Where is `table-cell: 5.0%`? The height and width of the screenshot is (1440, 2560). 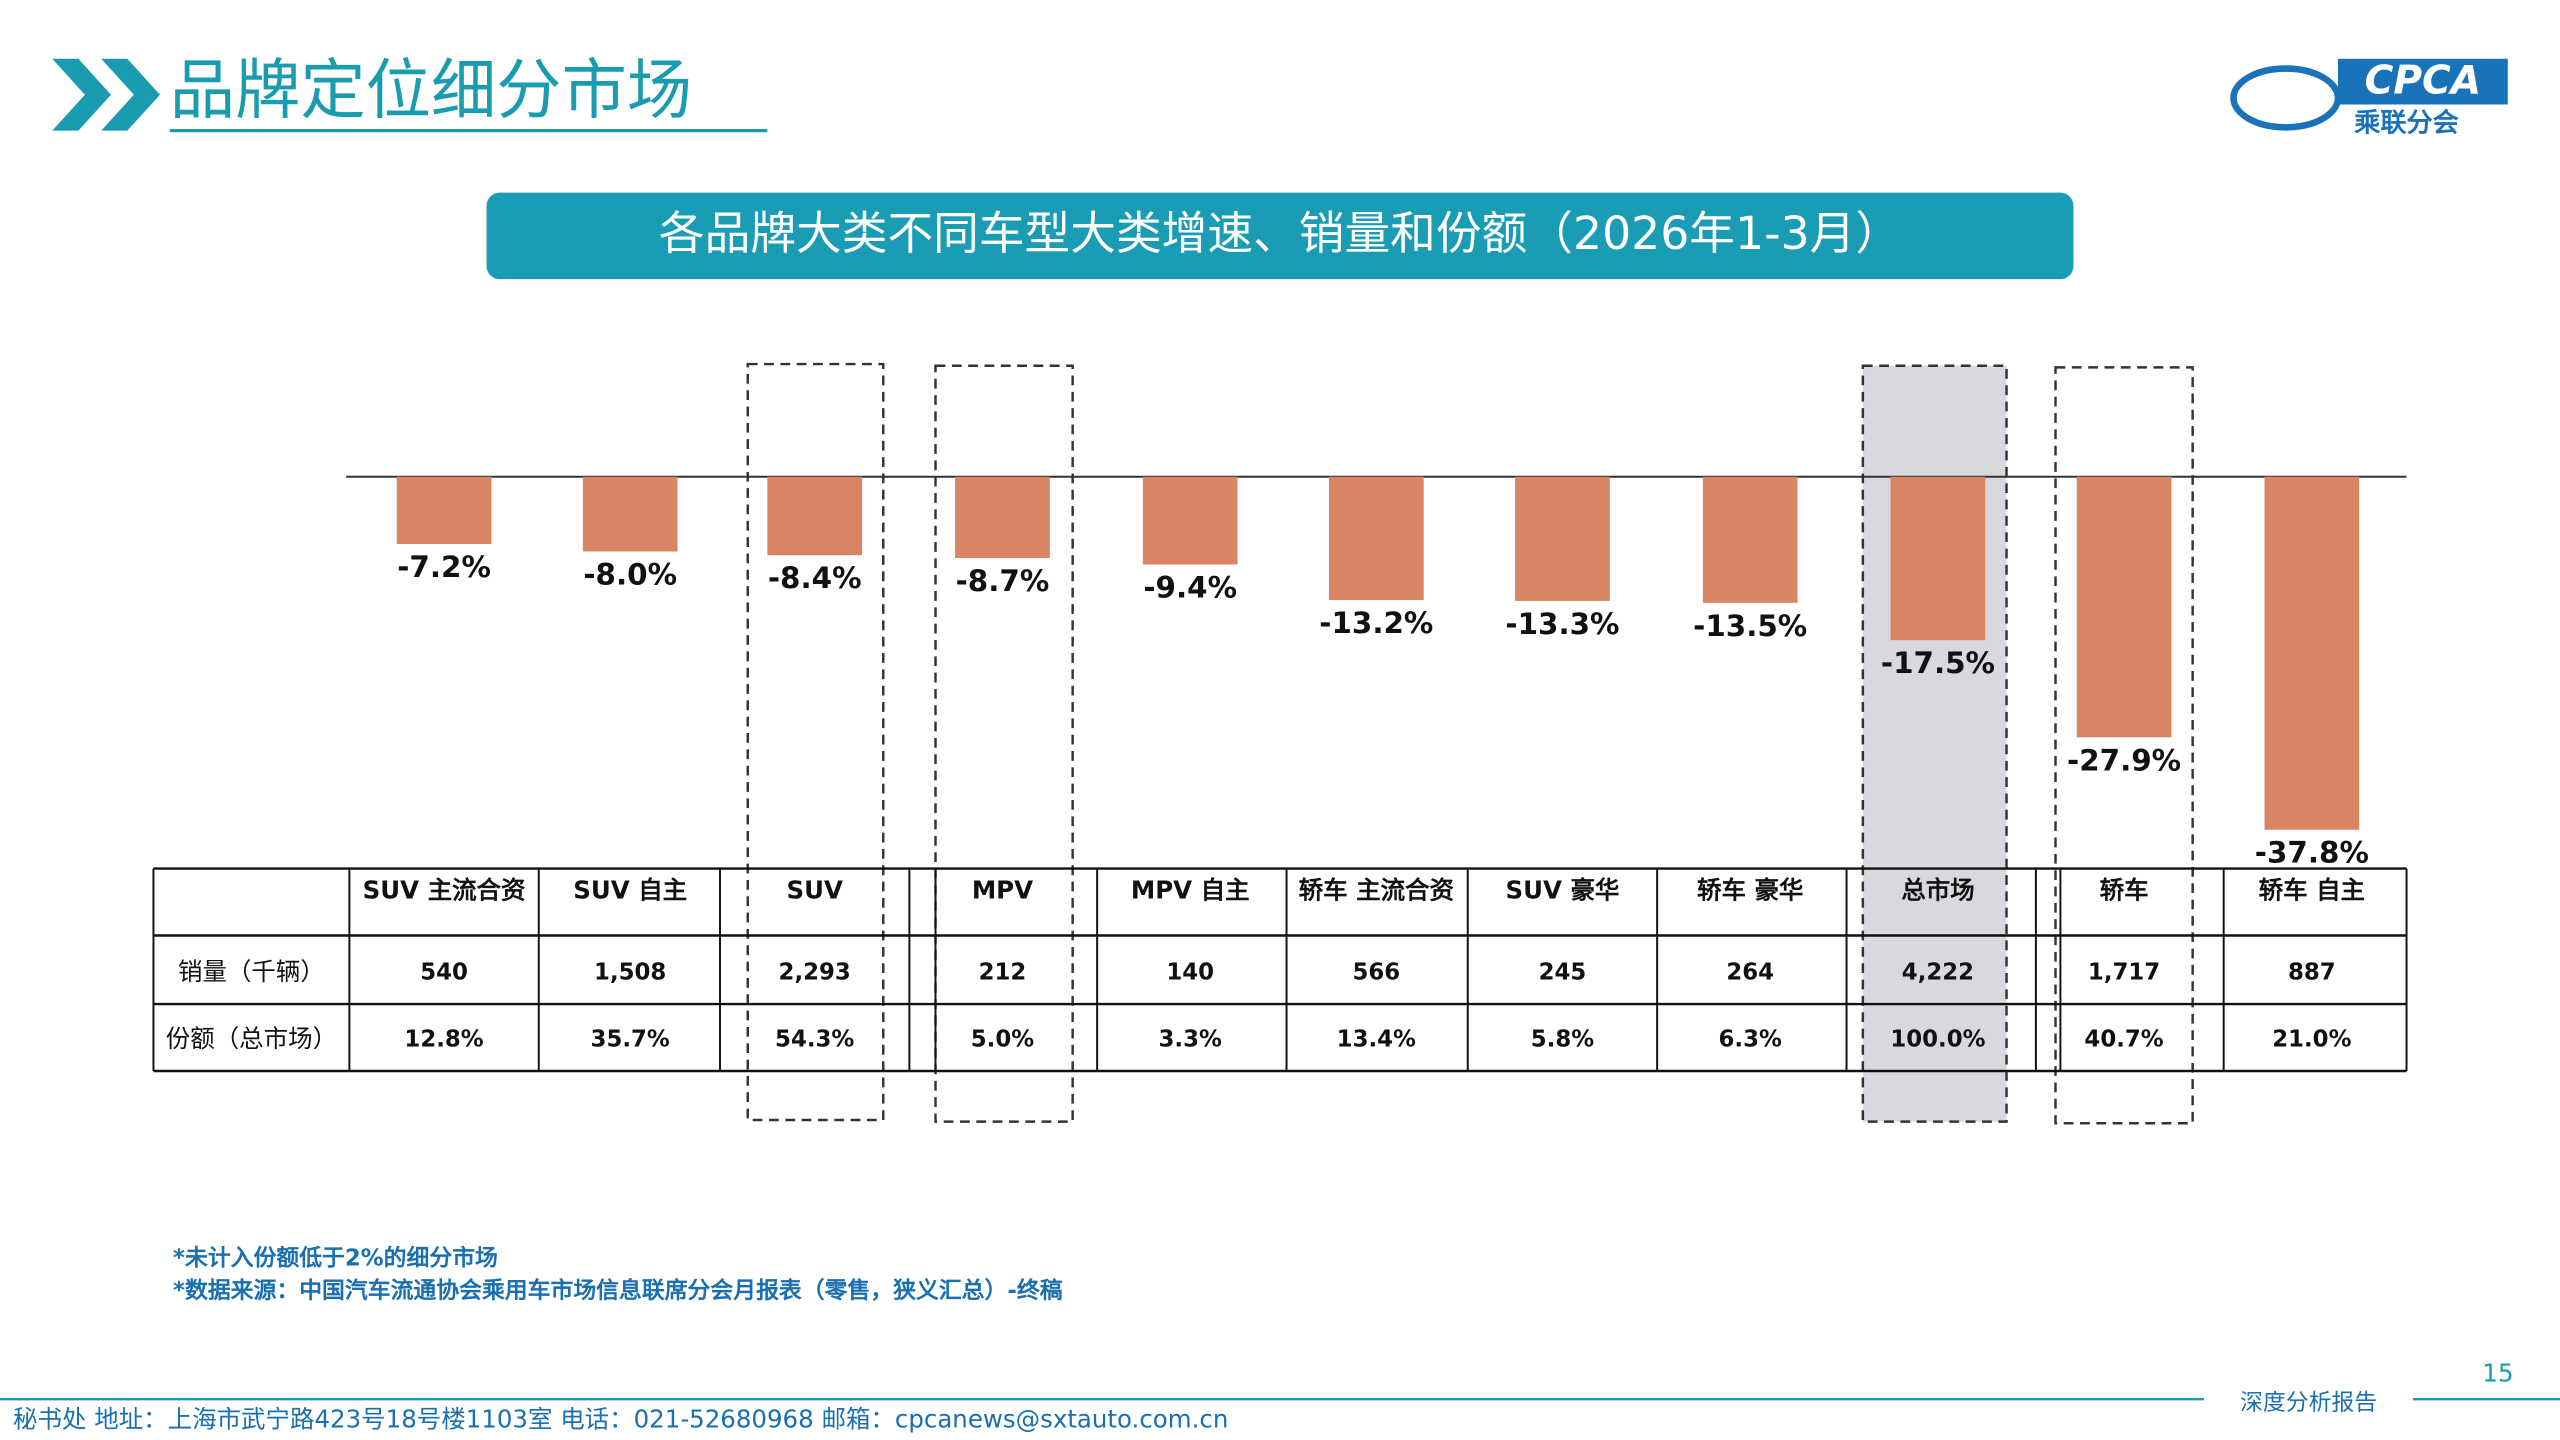 table-cell: 5.0% is located at coordinates (1002, 1039).